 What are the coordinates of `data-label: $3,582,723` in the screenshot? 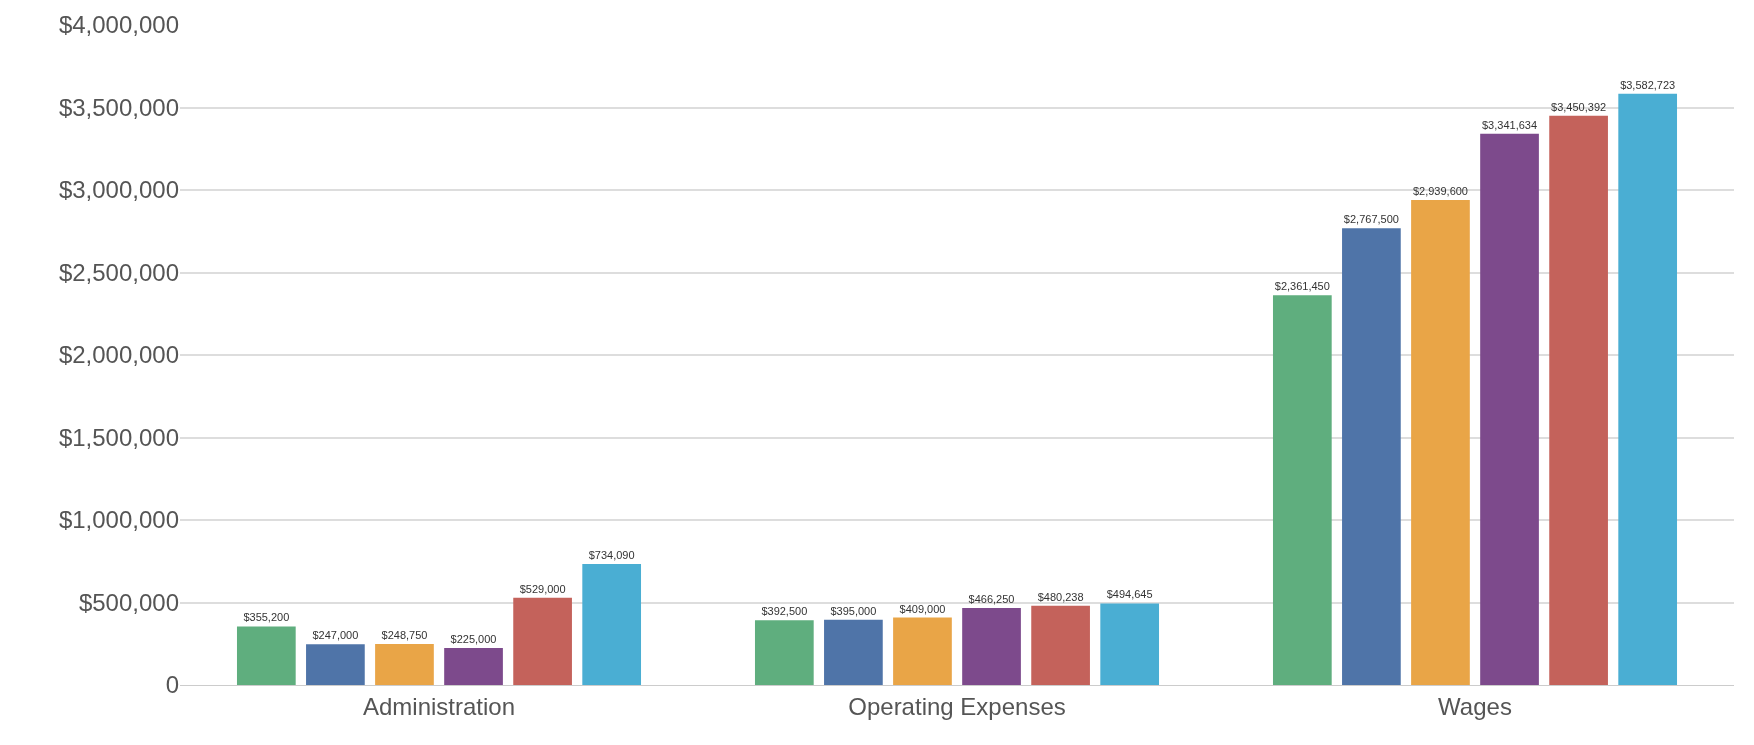 It's located at (1648, 84).